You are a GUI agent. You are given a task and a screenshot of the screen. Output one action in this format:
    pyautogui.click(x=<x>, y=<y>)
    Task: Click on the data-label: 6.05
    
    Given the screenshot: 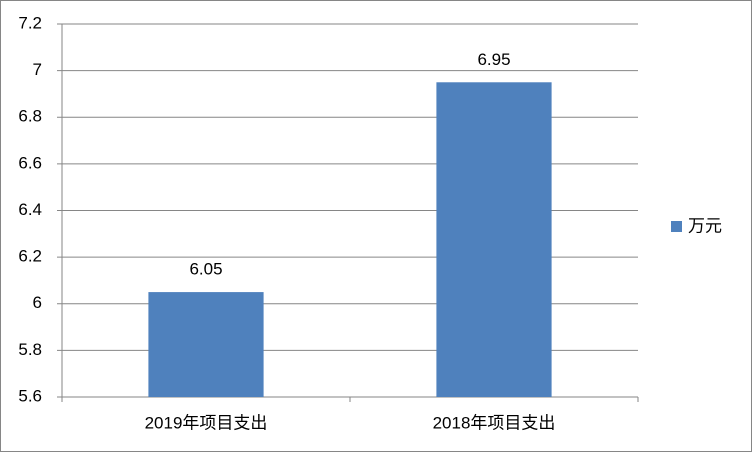 What is the action you would take?
    pyautogui.click(x=205, y=269)
    